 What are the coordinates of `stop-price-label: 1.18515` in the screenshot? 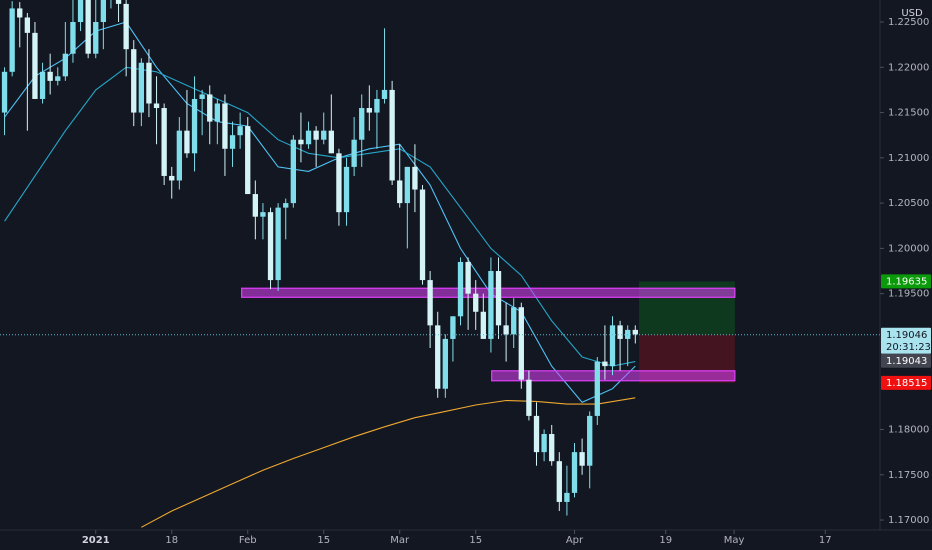 It's located at (906, 383).